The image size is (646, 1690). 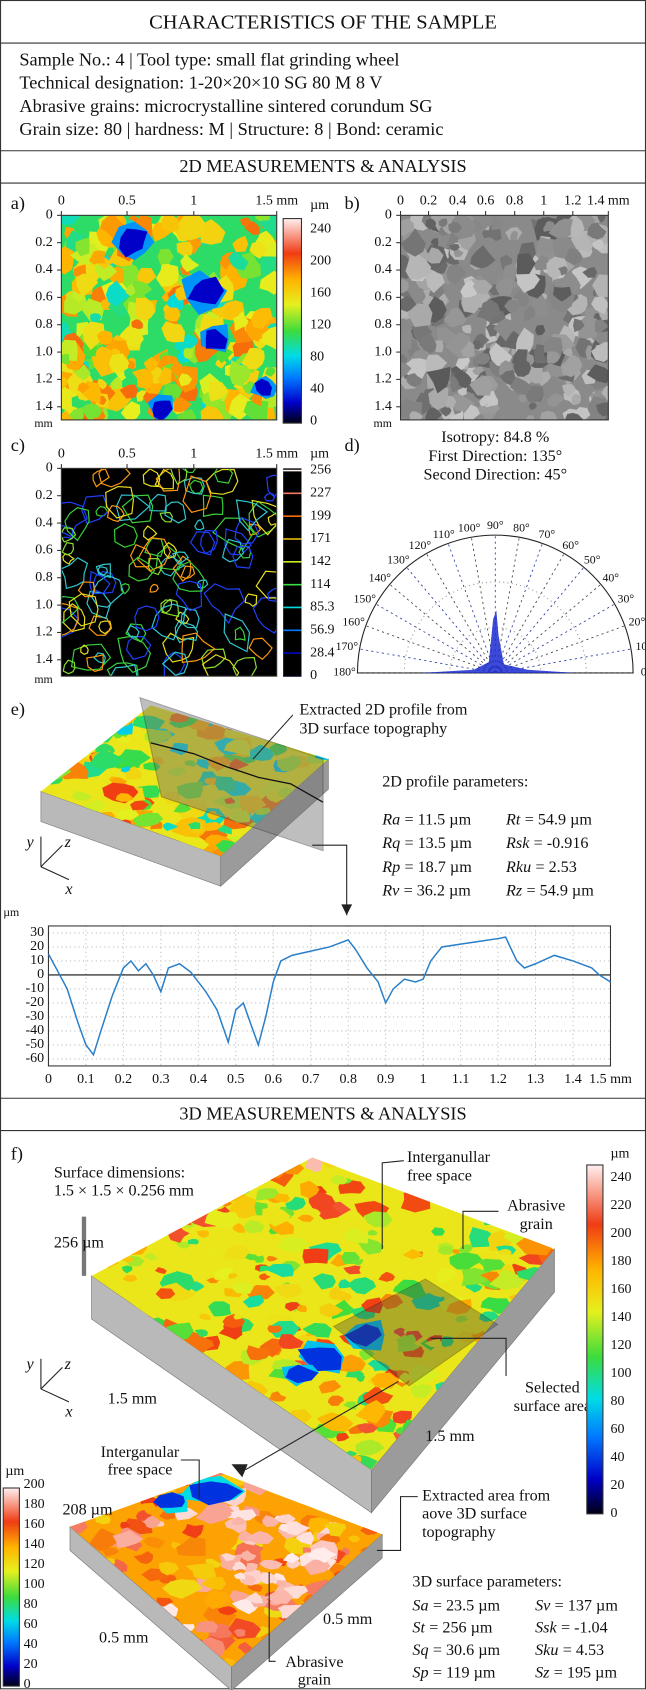 I want to click on isotropy-text: Isotropy: 84.8 %, so click(x=495, y=437).